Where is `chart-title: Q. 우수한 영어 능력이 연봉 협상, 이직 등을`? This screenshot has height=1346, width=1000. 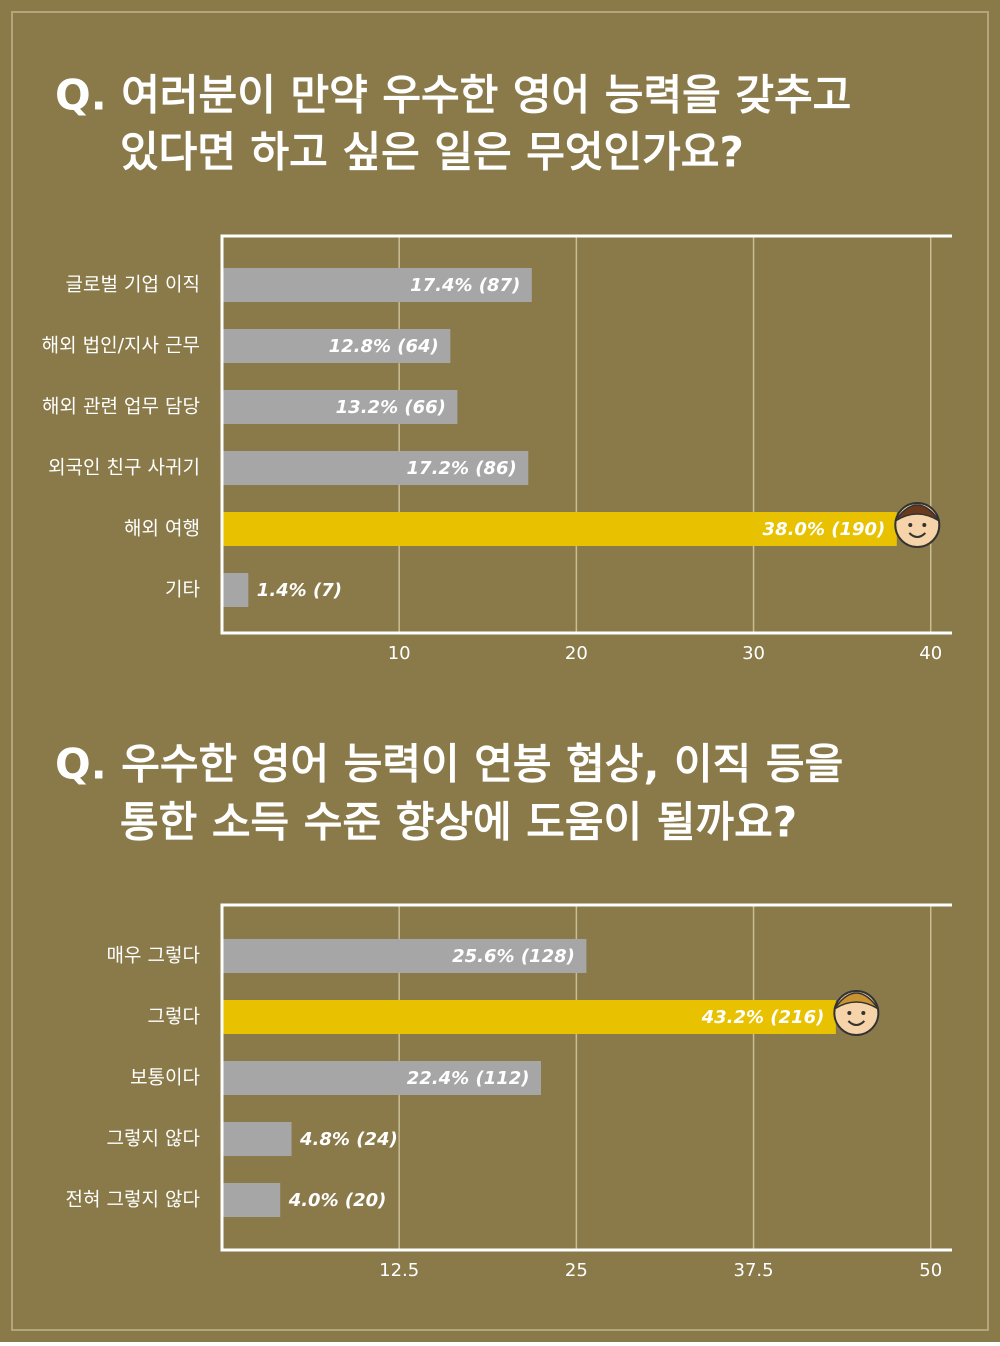 chart-title: Q. 우수한 영어 능력이 연봉 협상, 이직 등을 is located at coordinates (449, 764).